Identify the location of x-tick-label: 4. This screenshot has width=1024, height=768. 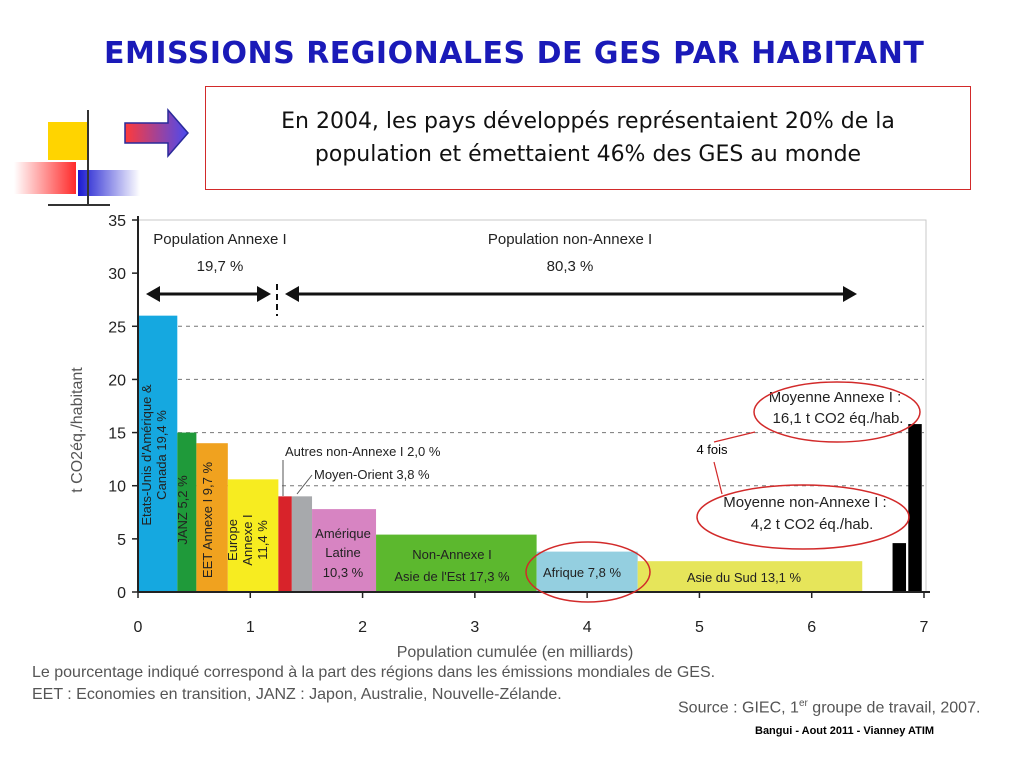
(587, 627).